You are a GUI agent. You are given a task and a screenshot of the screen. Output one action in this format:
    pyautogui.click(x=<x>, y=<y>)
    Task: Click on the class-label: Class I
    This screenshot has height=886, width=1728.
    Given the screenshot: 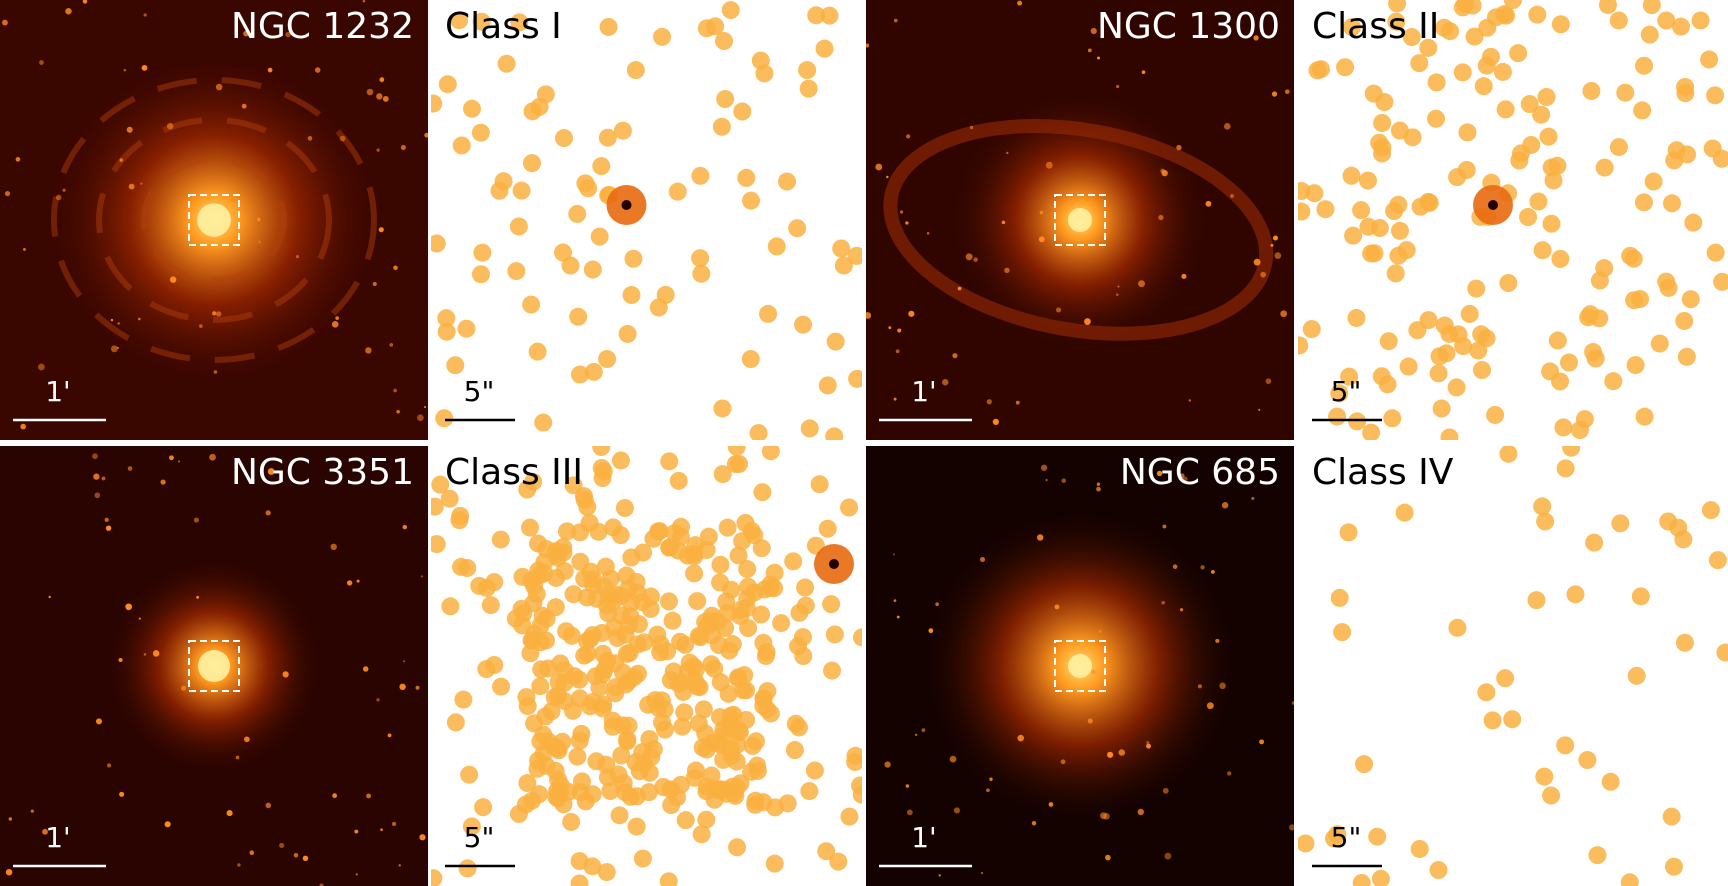 What is the action you would take?
    pyautogui.click(x=503, y=26)
    